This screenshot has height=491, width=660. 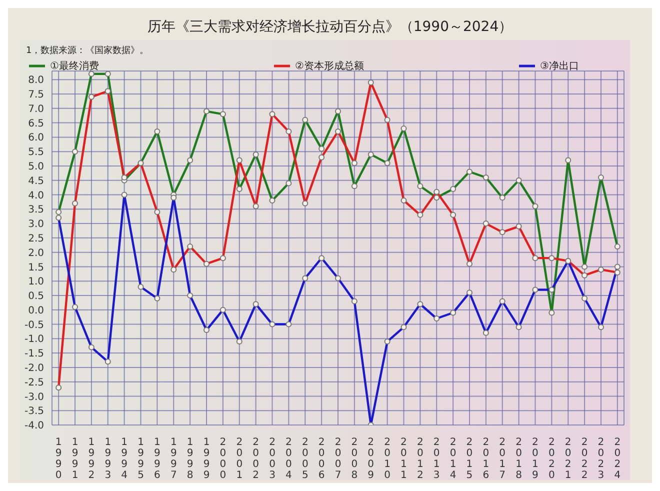 I want to click on x-tick-label: 2022, so click(x=584, y=459).